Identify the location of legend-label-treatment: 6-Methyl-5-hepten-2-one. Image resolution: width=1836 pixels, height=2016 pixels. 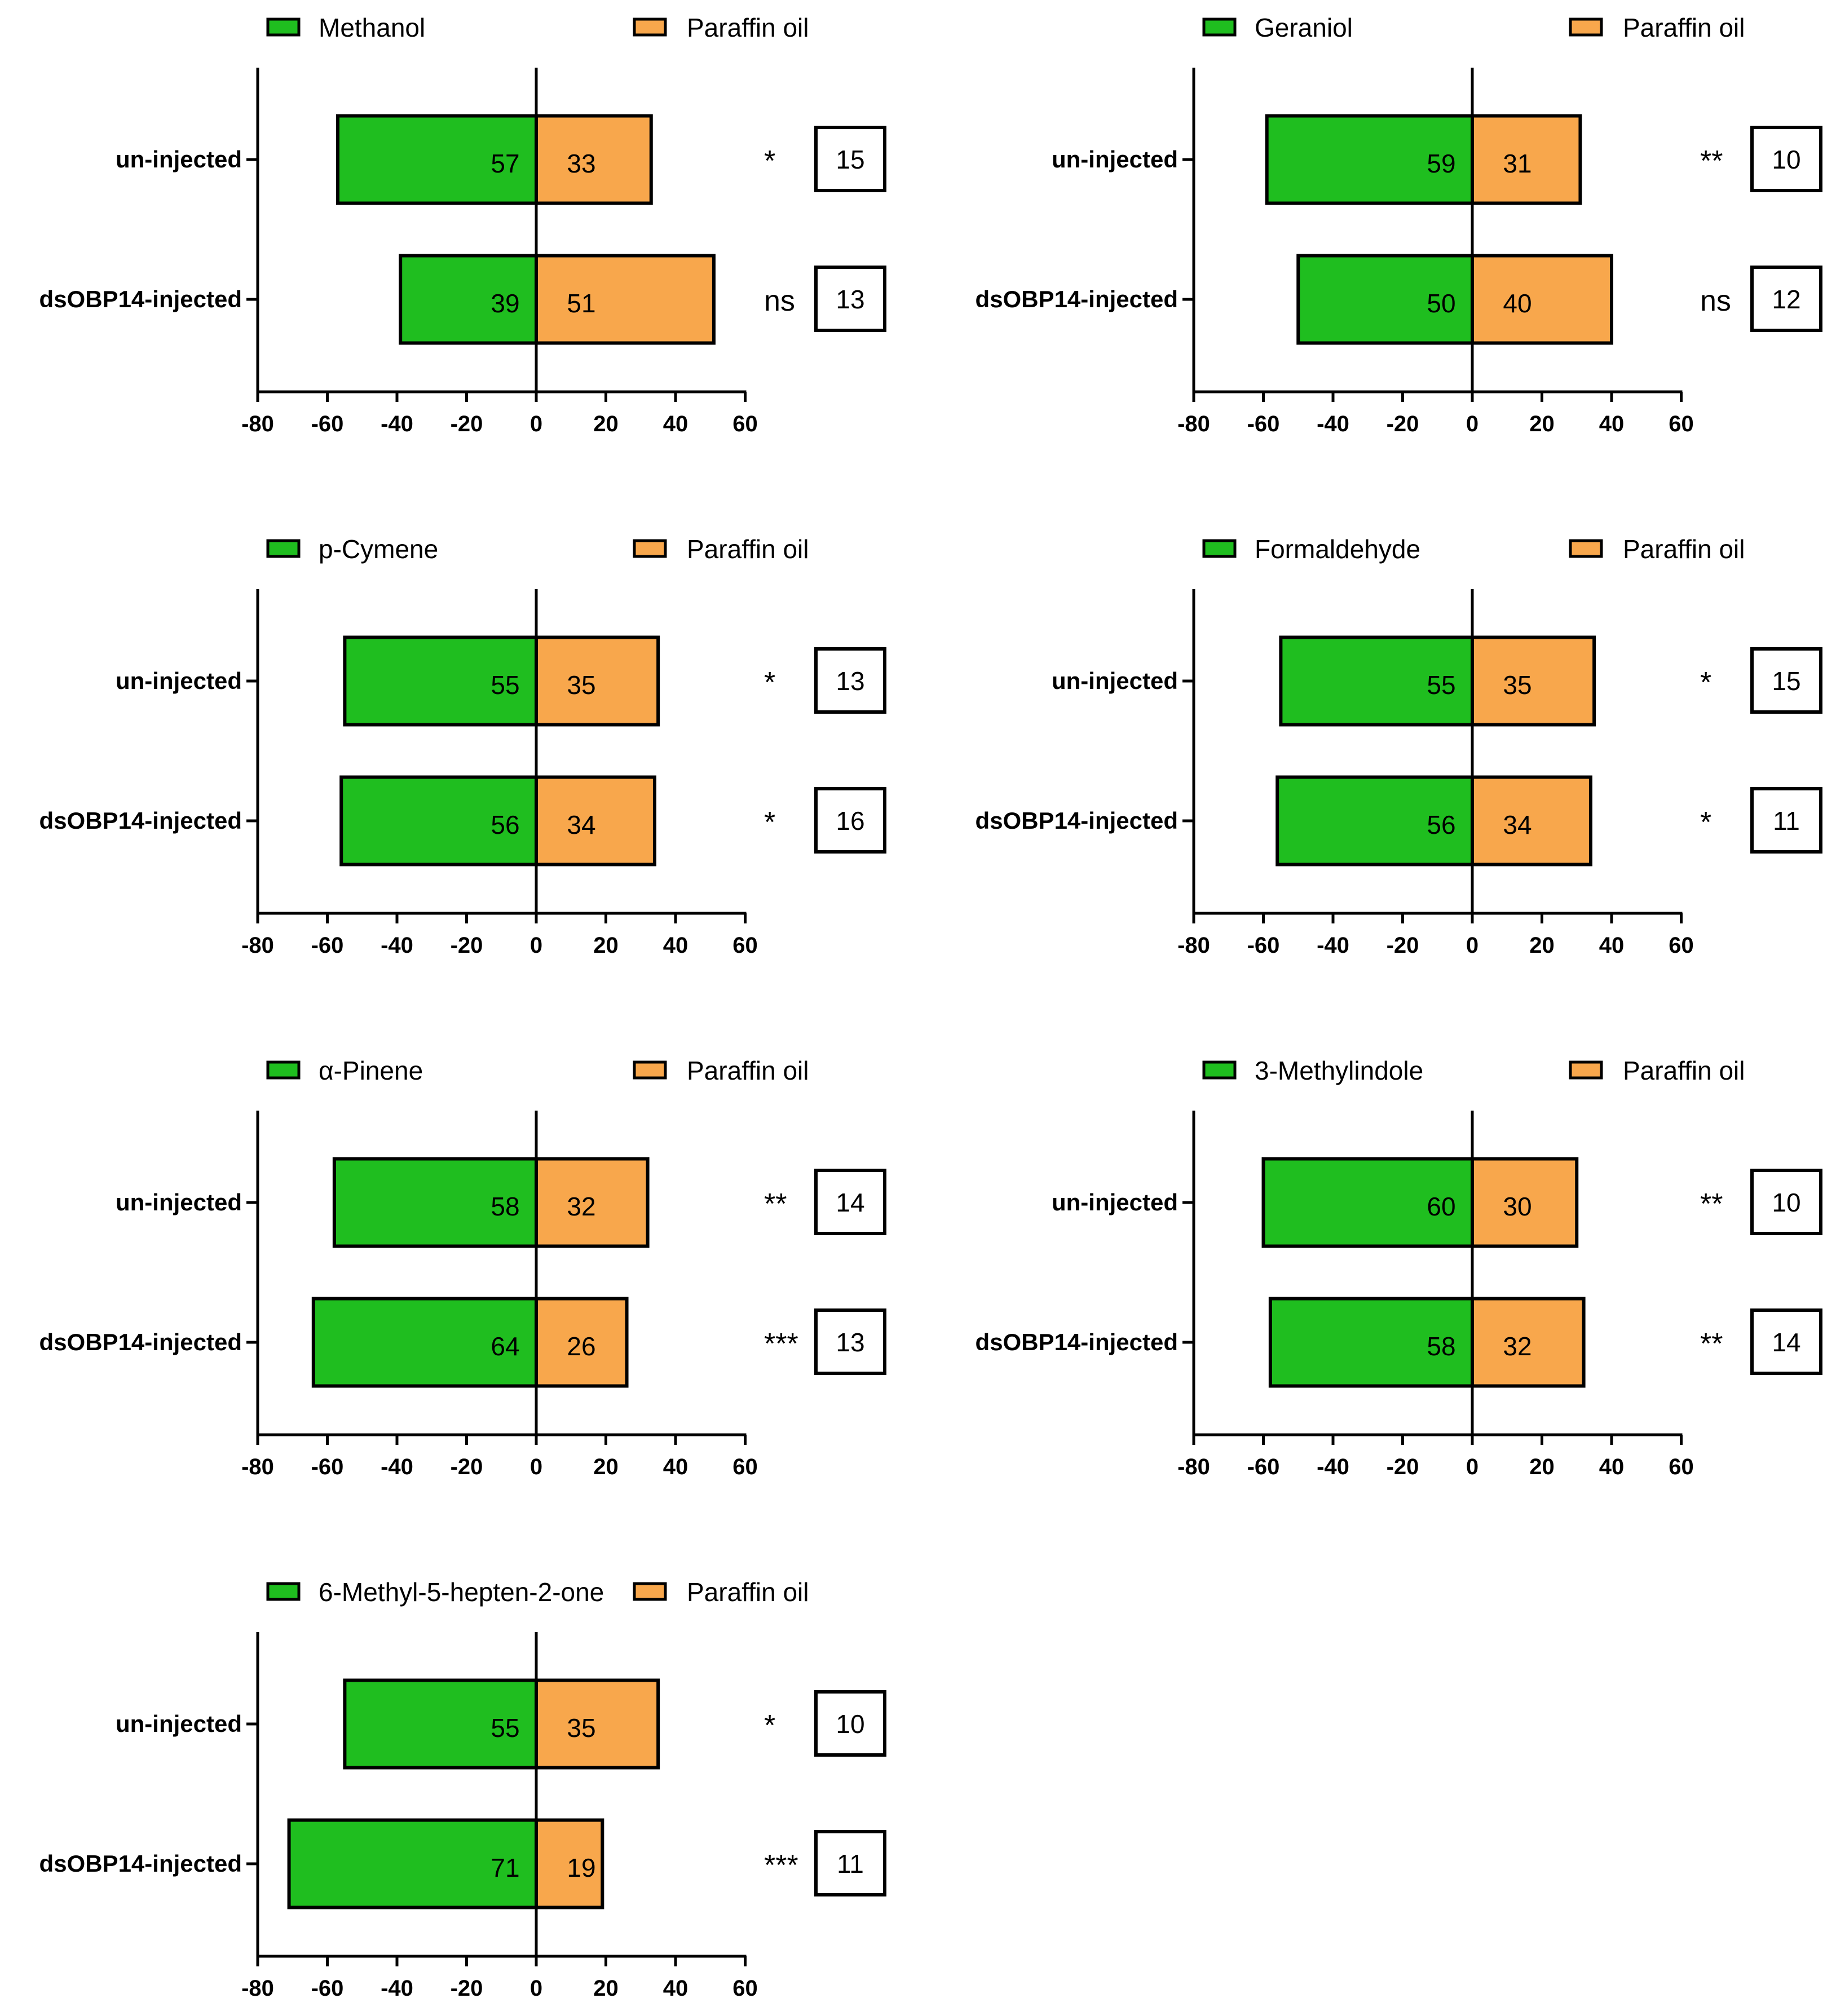
(461, 1592).